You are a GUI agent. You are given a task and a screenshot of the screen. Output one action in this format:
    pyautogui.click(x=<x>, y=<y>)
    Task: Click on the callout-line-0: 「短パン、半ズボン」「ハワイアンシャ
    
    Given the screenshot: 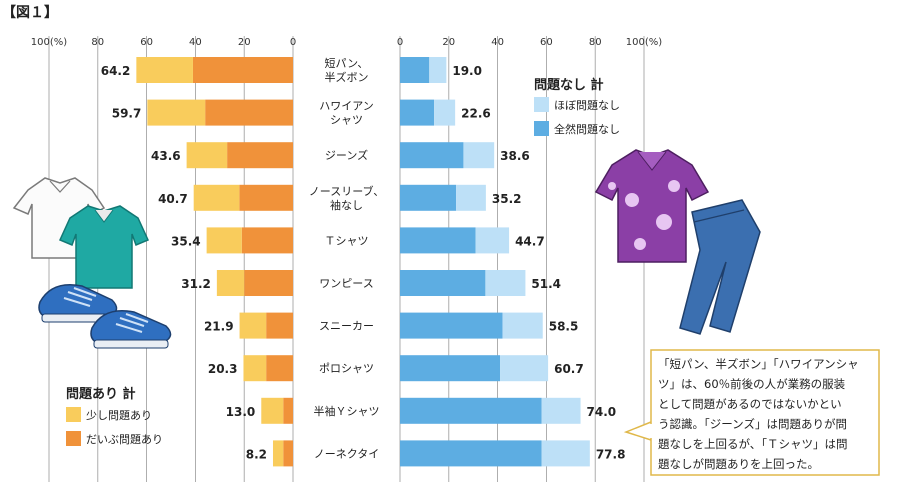 What is the action you would take?
    pyautogui.click(x=758, y=364)
    